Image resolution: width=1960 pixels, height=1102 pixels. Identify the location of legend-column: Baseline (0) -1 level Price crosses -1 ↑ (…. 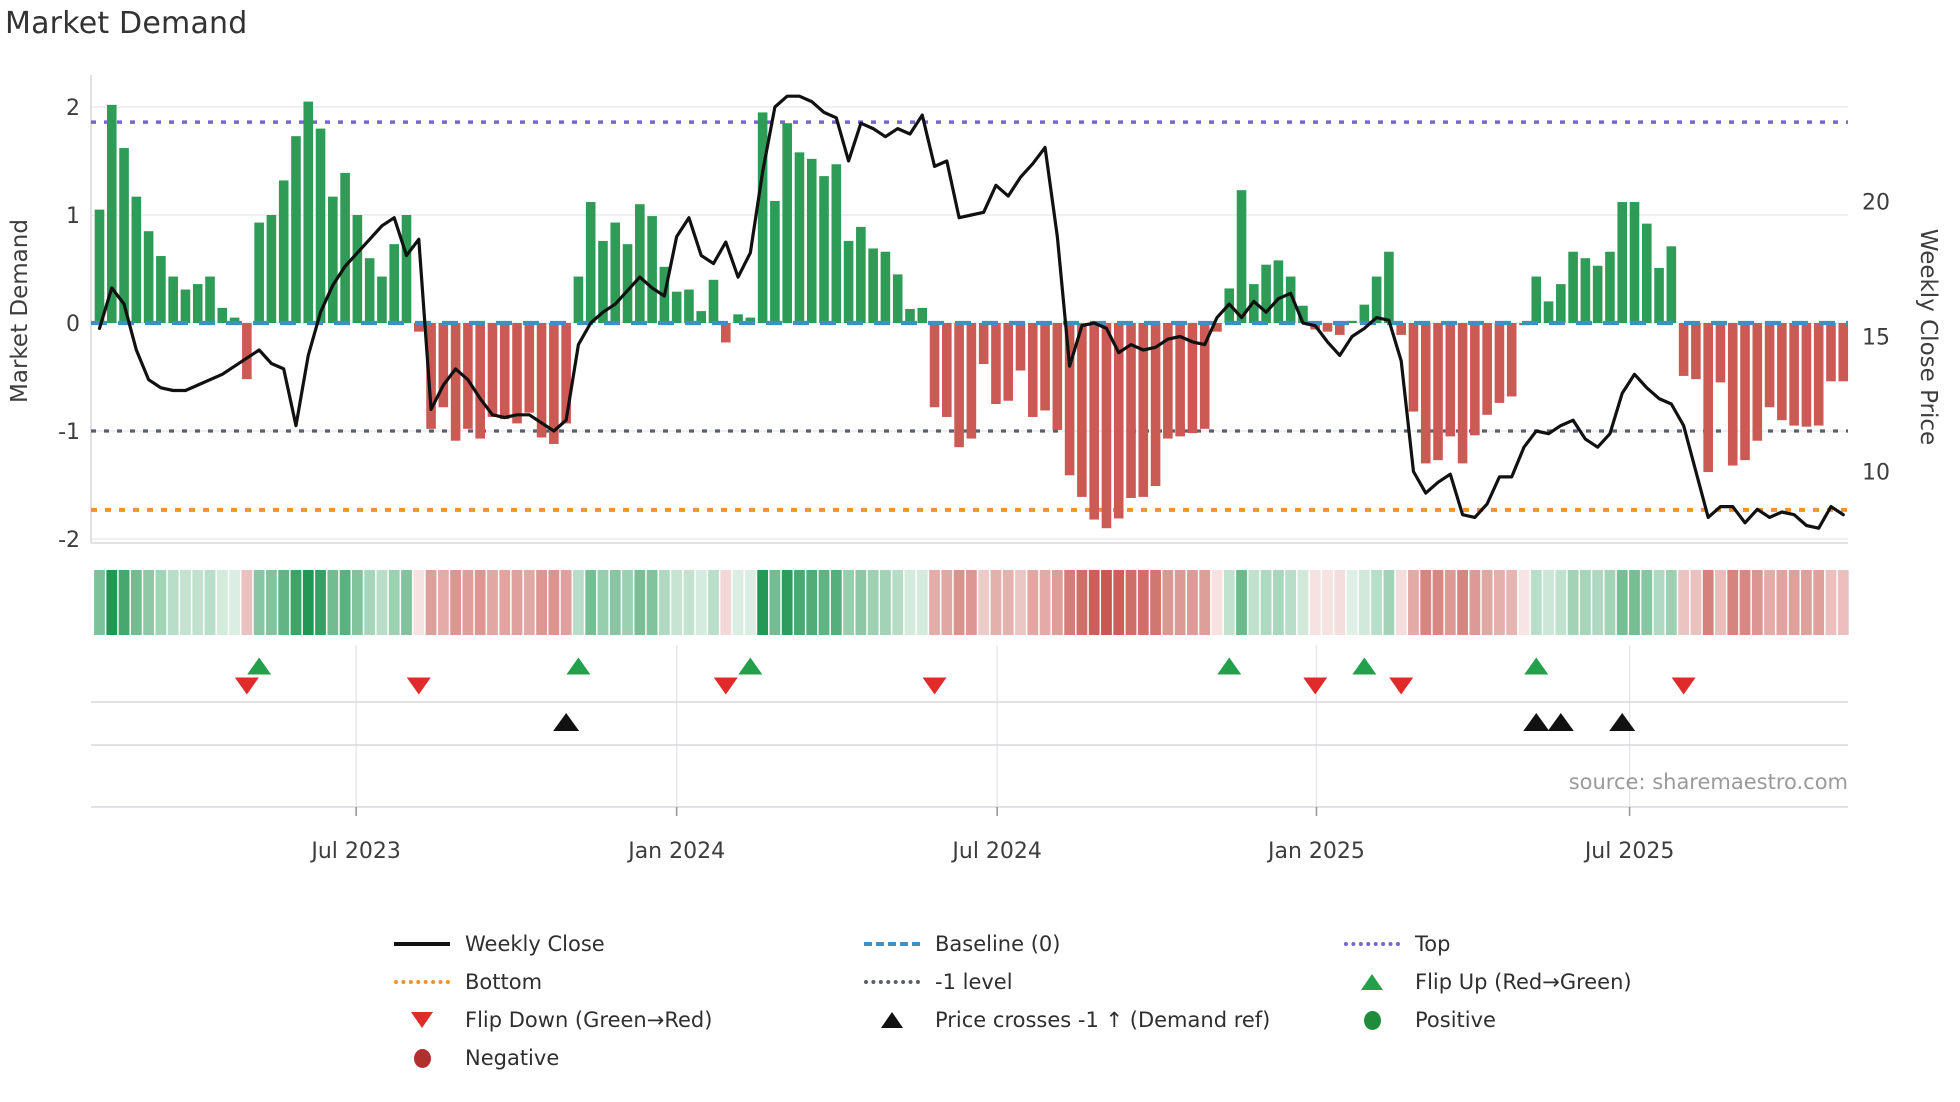
(1066, 982).